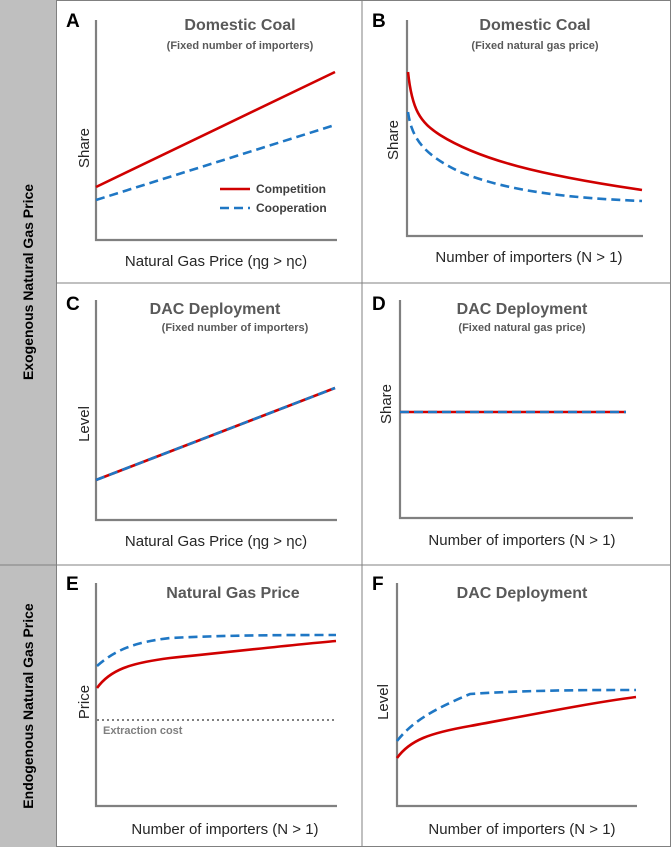  What do you see at coordinates (291, 208) in the screenshot?
I see `legend-cooperation-label: Cooperation` at bounding box center [291, 208].